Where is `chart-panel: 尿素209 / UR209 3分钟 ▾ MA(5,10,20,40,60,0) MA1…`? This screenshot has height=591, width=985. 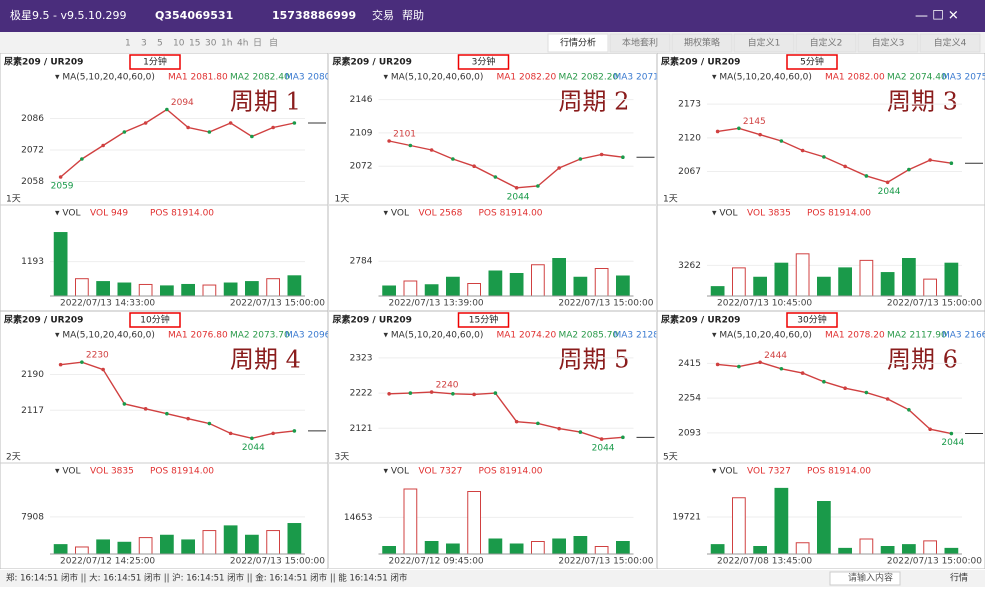 chart-panel: 尿素209 / UR209 3分钟 ▾ MA(5,10,20,40,60,0) MA1… is located at coordinates (492, 182).